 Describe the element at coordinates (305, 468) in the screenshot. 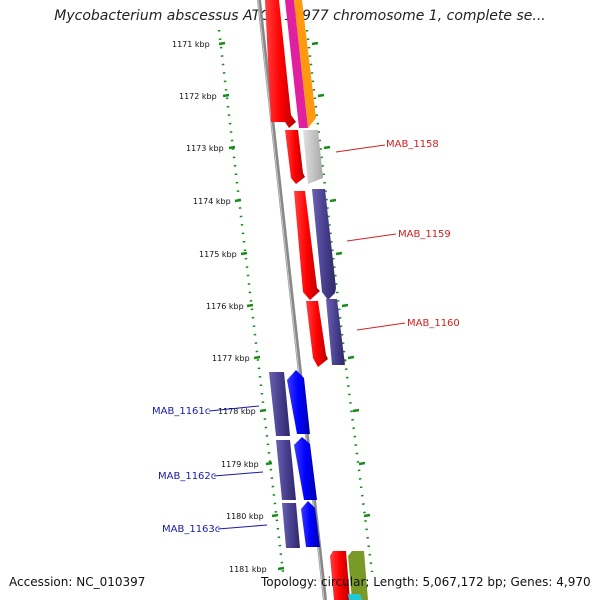

I see `gene-mab-1162c-cds` at that location.